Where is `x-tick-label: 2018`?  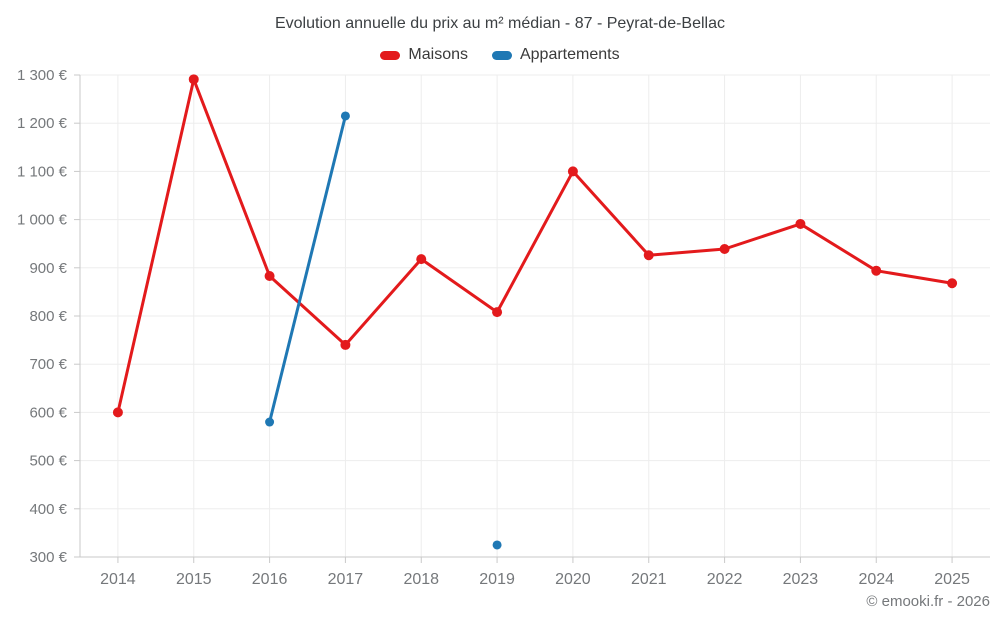 x-tick-label: 2018 is located at coordinates (421, 579).